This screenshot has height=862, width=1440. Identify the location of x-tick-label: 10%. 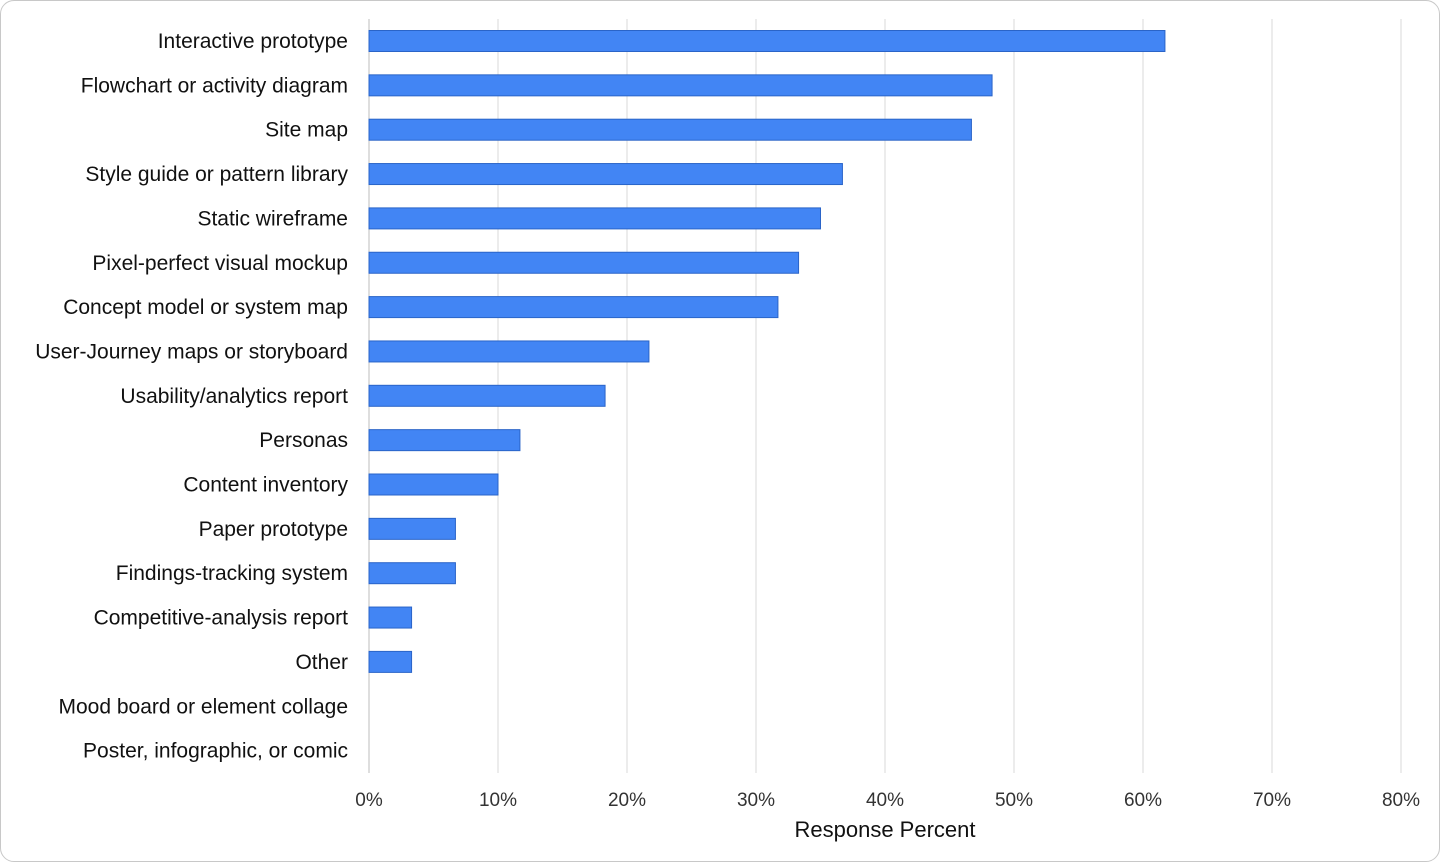
(498, 800).